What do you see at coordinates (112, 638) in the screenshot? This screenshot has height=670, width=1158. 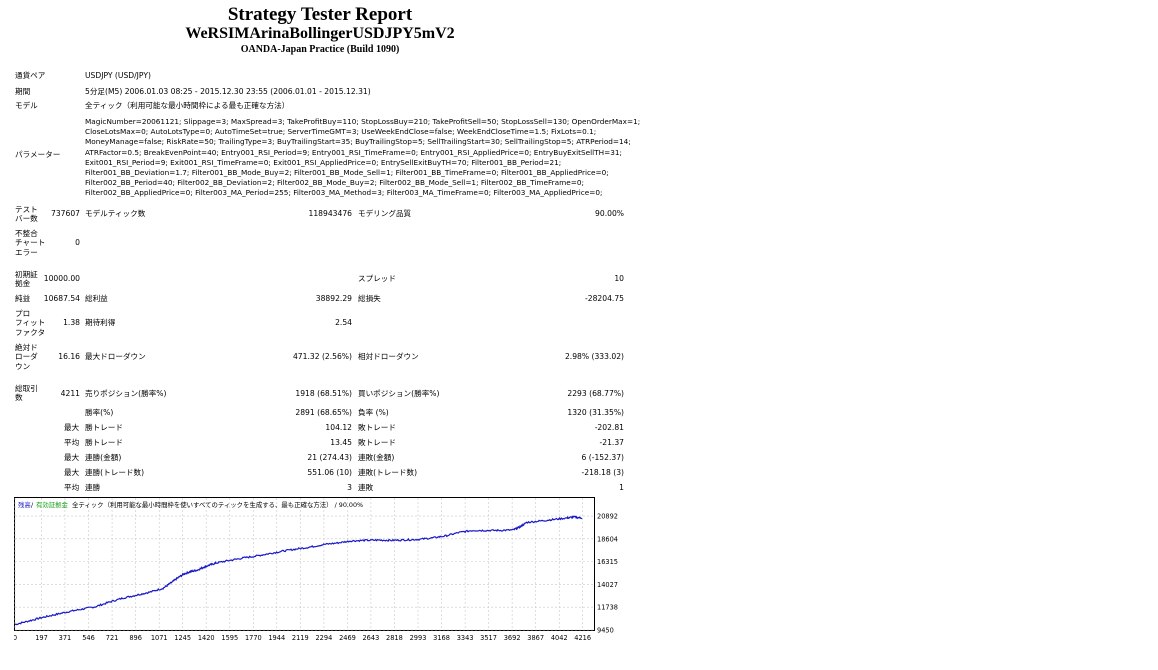 I see `x-tick-label: 721` at bounding box center [112, 638].